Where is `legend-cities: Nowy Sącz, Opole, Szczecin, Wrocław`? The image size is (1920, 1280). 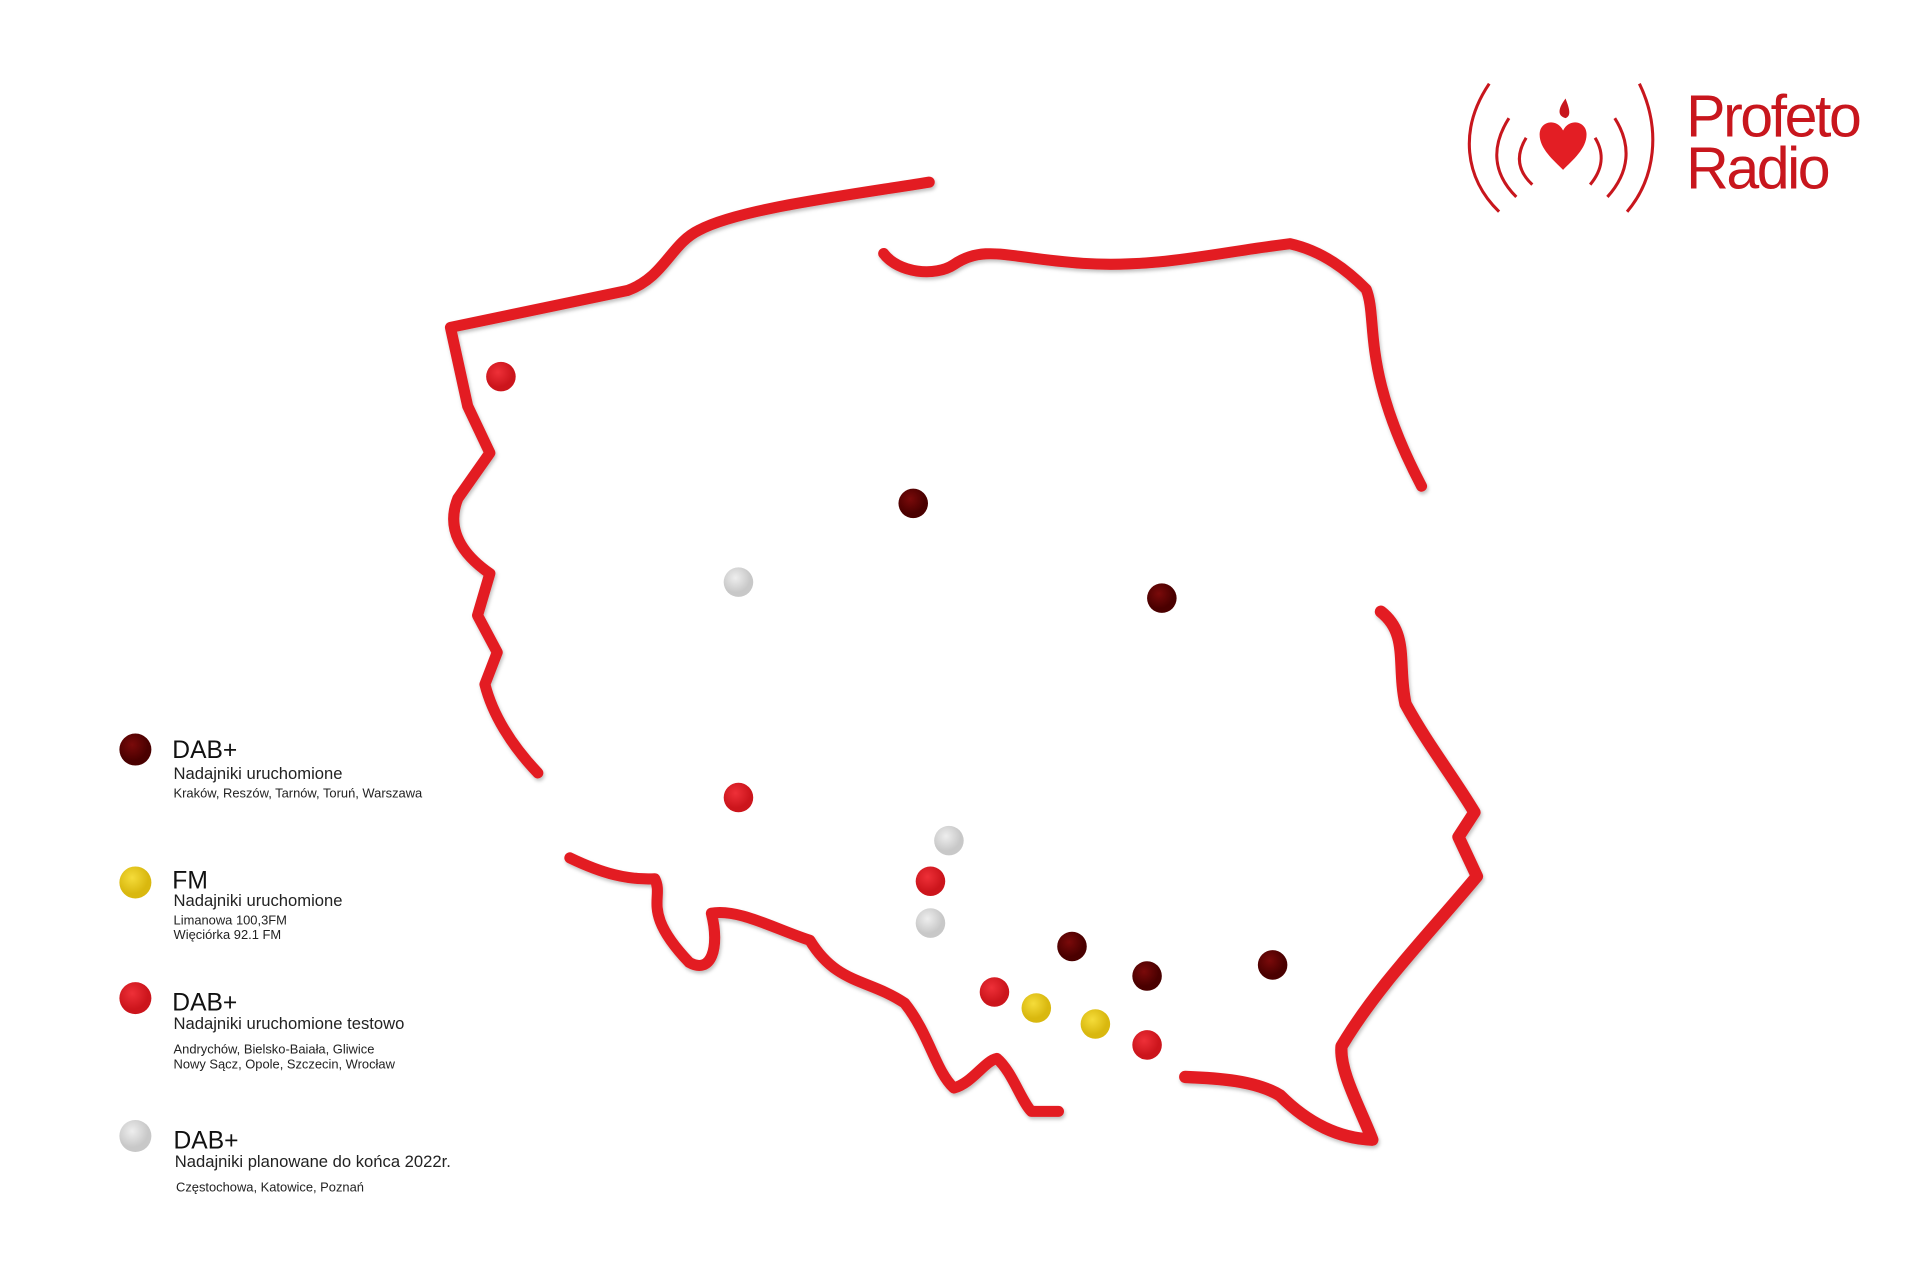 legend-cities: Nowy Sącz, Opole, Szczecin, Wrocław is located at coordinates (285, 1063).